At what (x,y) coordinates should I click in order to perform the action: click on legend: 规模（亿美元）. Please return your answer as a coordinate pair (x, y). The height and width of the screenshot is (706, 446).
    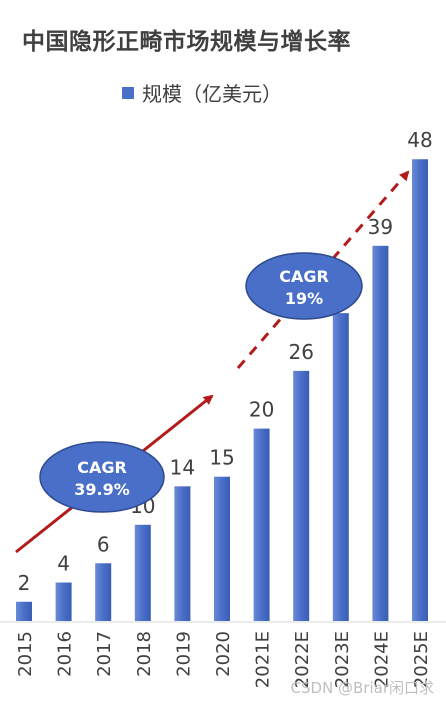
    Looking at the image, I should click on (202, 92).